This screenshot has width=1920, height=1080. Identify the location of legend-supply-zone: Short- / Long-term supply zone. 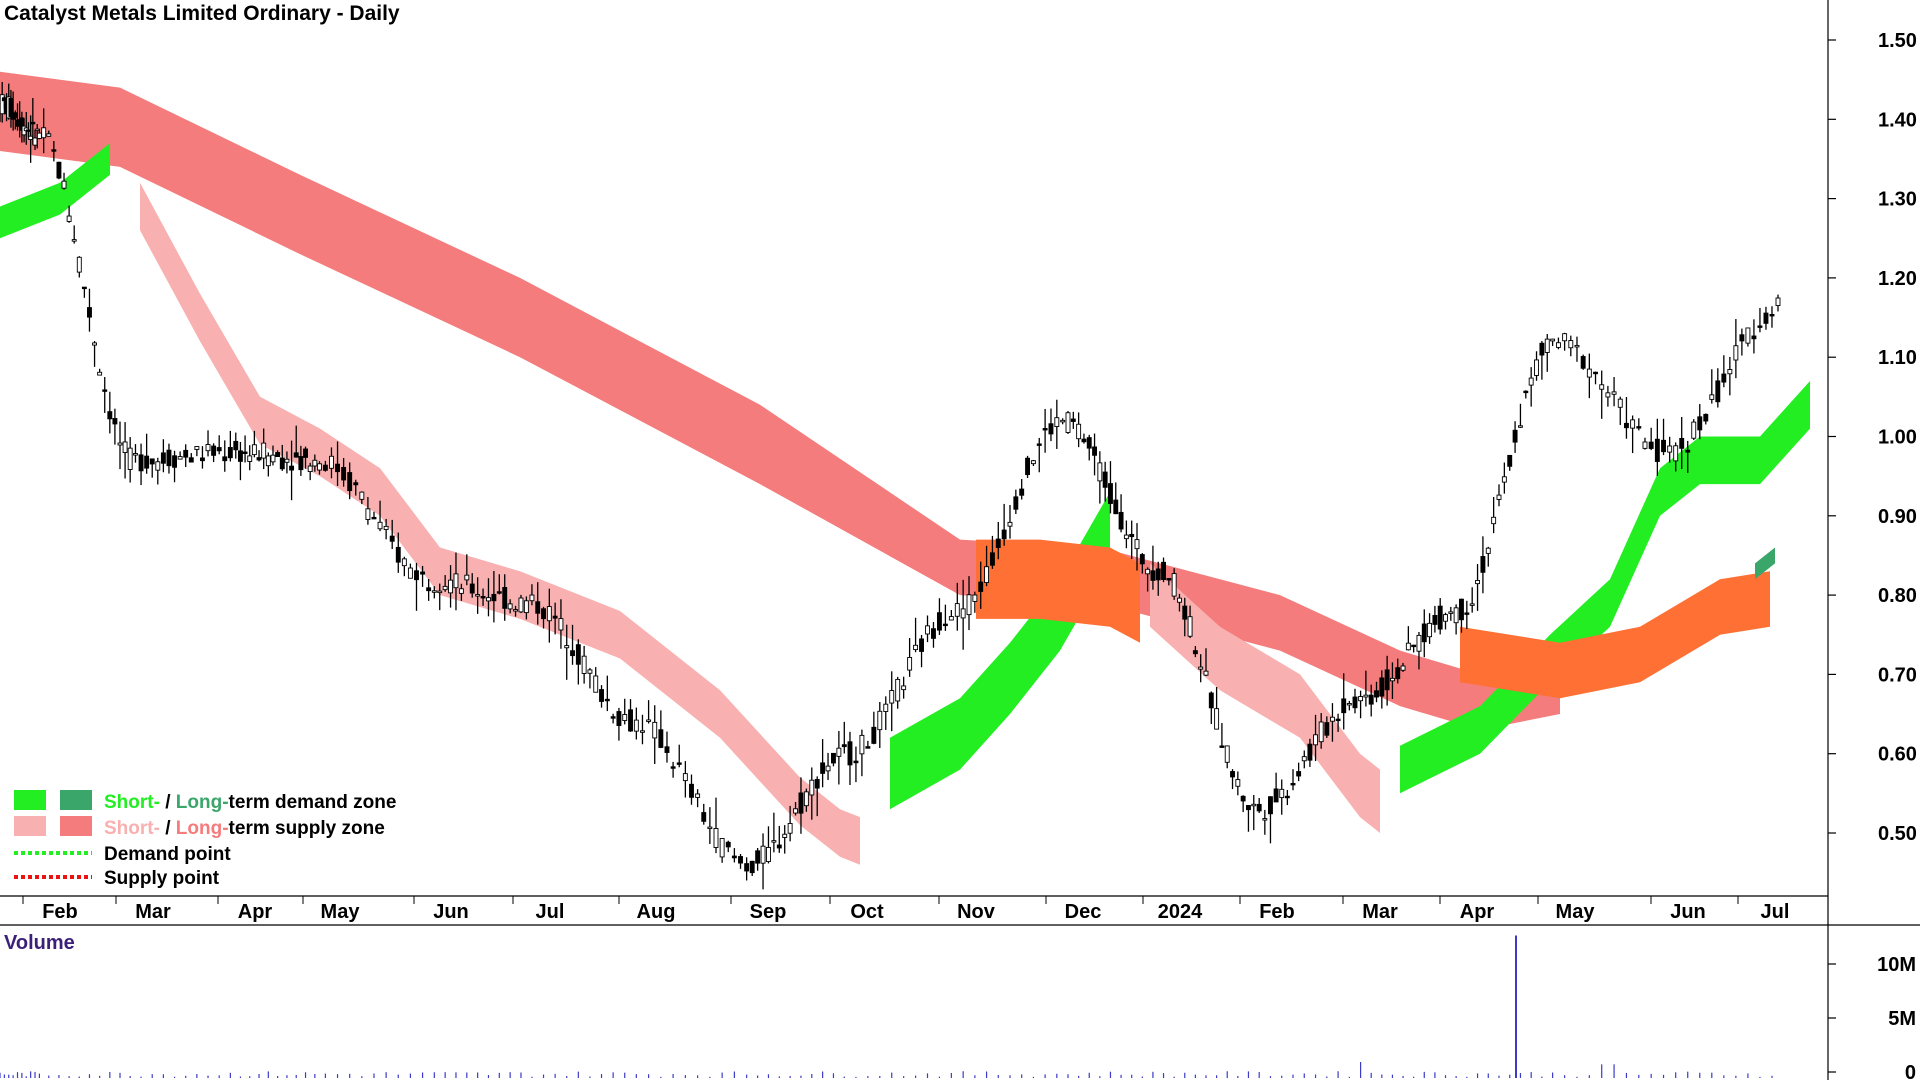
(244, 828).